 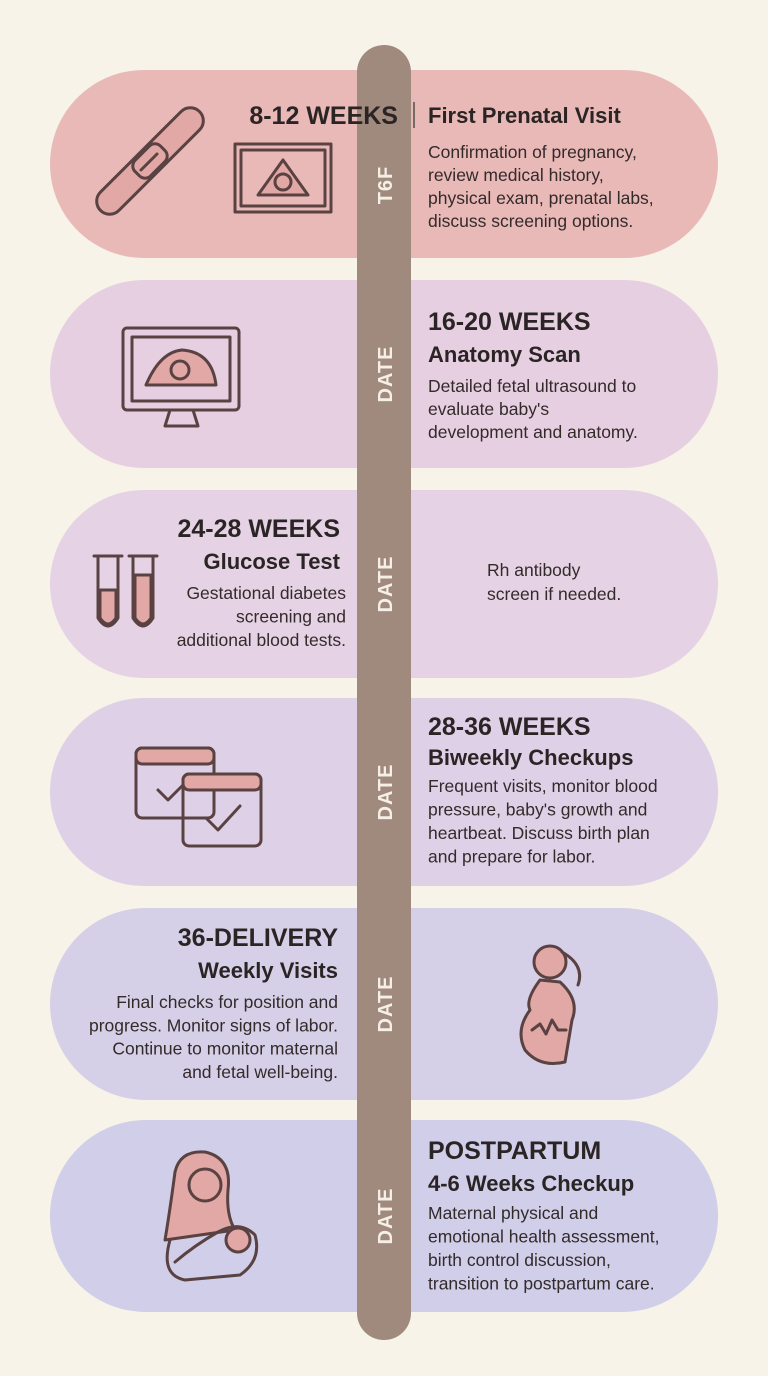 I want to click on title: Biweekly Checkups, so click(x=530, y=757).